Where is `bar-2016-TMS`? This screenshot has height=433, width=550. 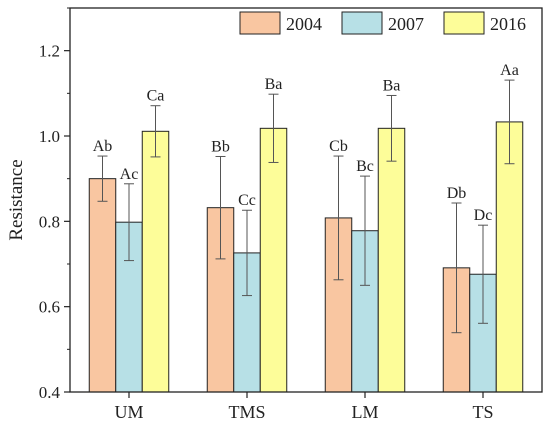
bar-2016-TMS is located at coordinates (273, 260).